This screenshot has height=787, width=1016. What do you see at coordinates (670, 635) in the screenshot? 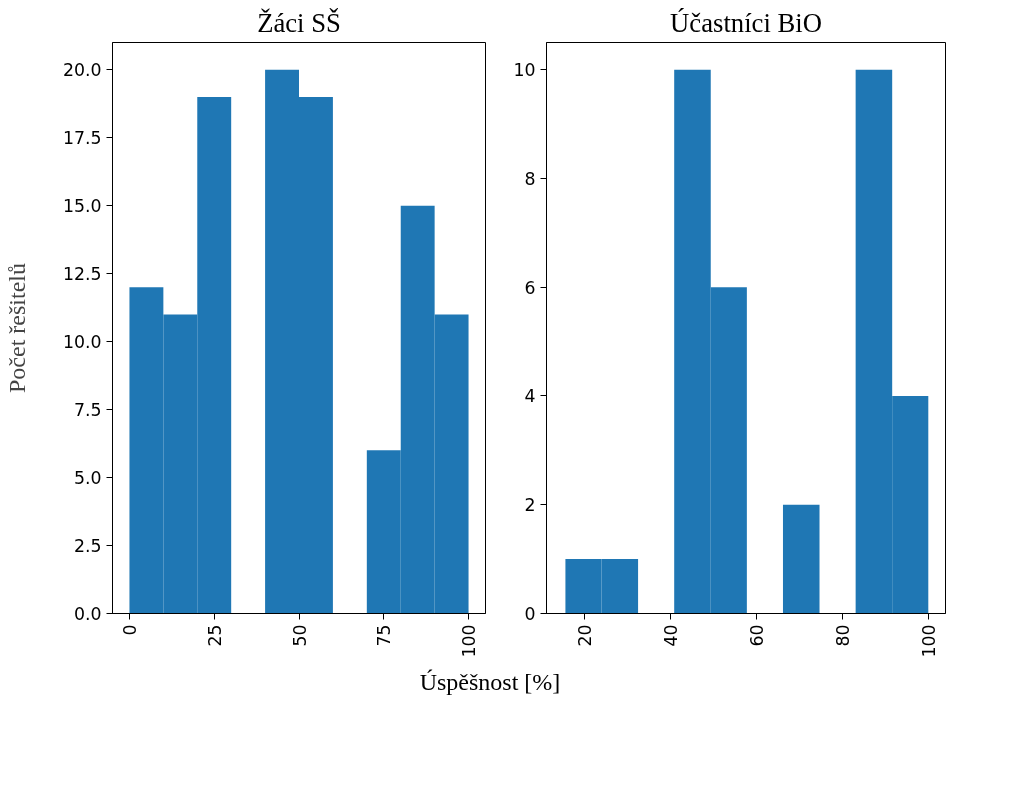
I see `x-tick-label: 40` at bounding box center [670, 635].